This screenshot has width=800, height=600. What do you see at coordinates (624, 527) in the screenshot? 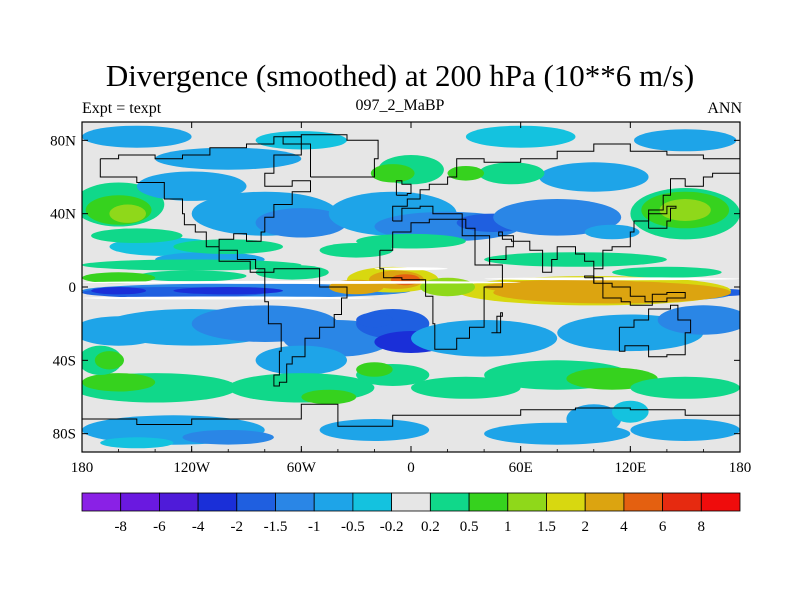
I see `colorbar-label-13: 4` at bounding box center [624, 527].